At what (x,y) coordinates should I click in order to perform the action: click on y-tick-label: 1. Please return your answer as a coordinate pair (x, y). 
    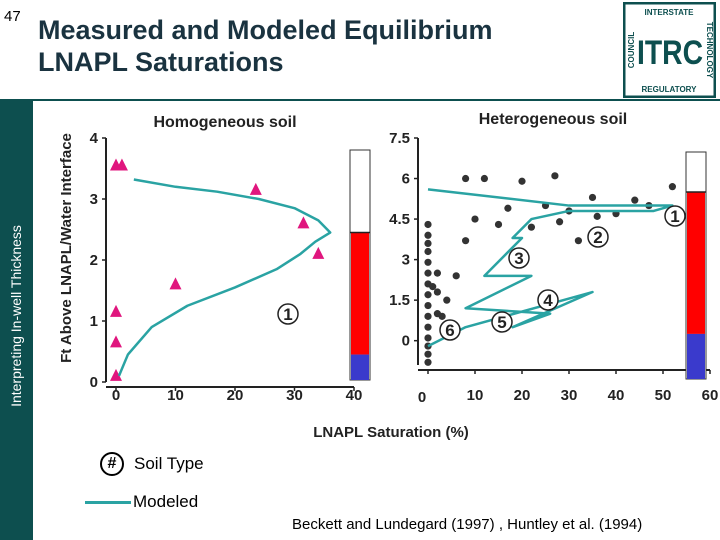
    Looking at the image, I should click on (94, 321).